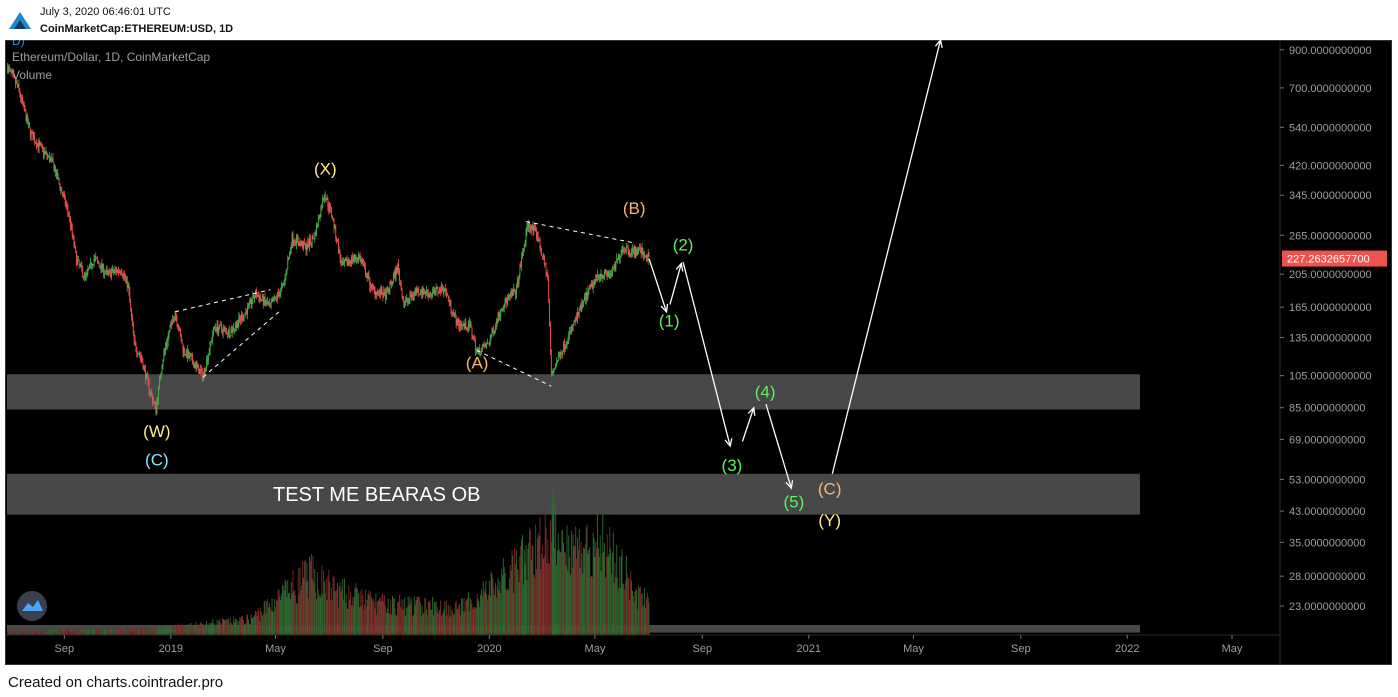  What do you see at coordinates (751, 411) in the screenshot?
I see `projection-arrow-head` at bounding box center [751, 411].